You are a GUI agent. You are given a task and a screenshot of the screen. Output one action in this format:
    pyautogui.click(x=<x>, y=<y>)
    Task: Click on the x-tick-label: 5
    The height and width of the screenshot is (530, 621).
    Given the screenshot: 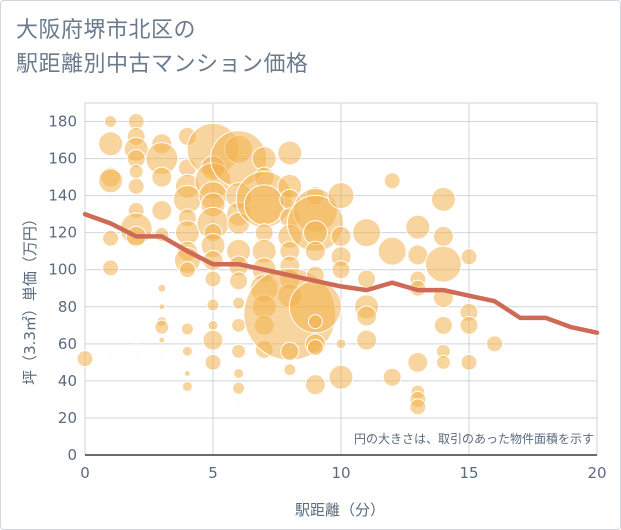 What is the action you would take?
    pyautogui.click(x=213, y=473)
    